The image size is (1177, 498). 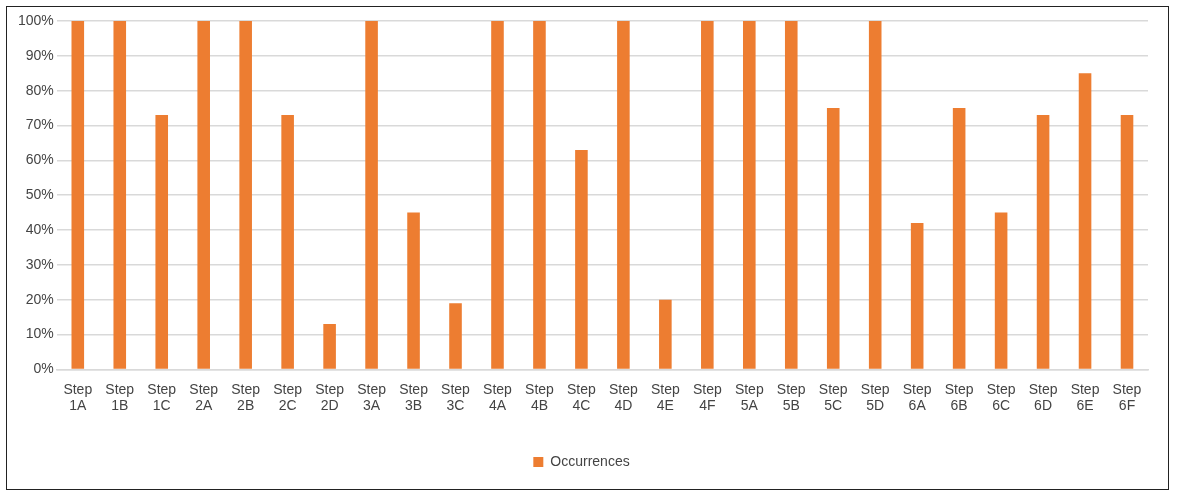 I want to click on x-tick-label: Step 4B, so click(x=540, y=397).